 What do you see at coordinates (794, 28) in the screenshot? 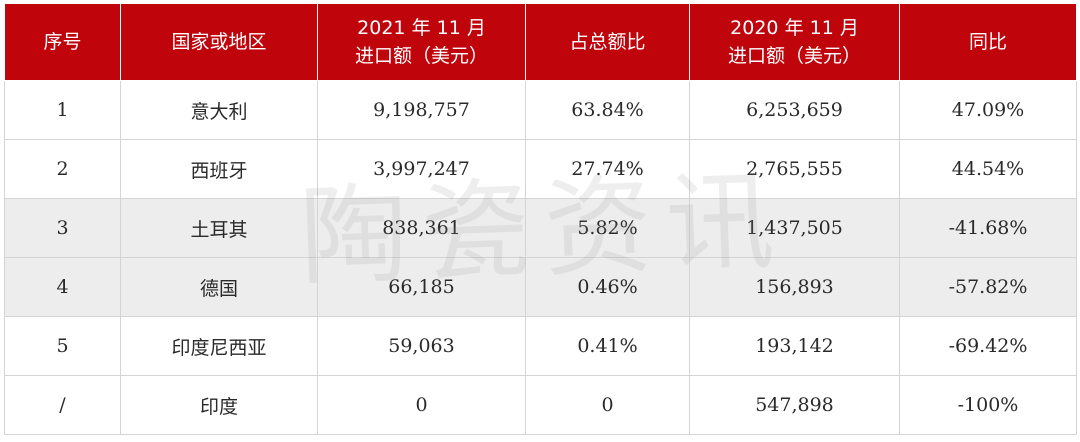
I see `header-import-2020-line1: 2020 年 11 月` at bounding box center [794, 28].